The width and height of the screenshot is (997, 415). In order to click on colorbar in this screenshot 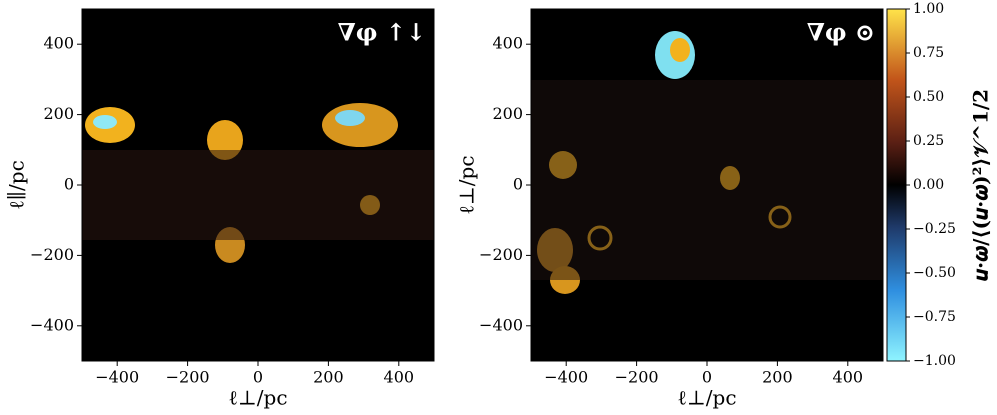, I will do `click(896, 185)`.